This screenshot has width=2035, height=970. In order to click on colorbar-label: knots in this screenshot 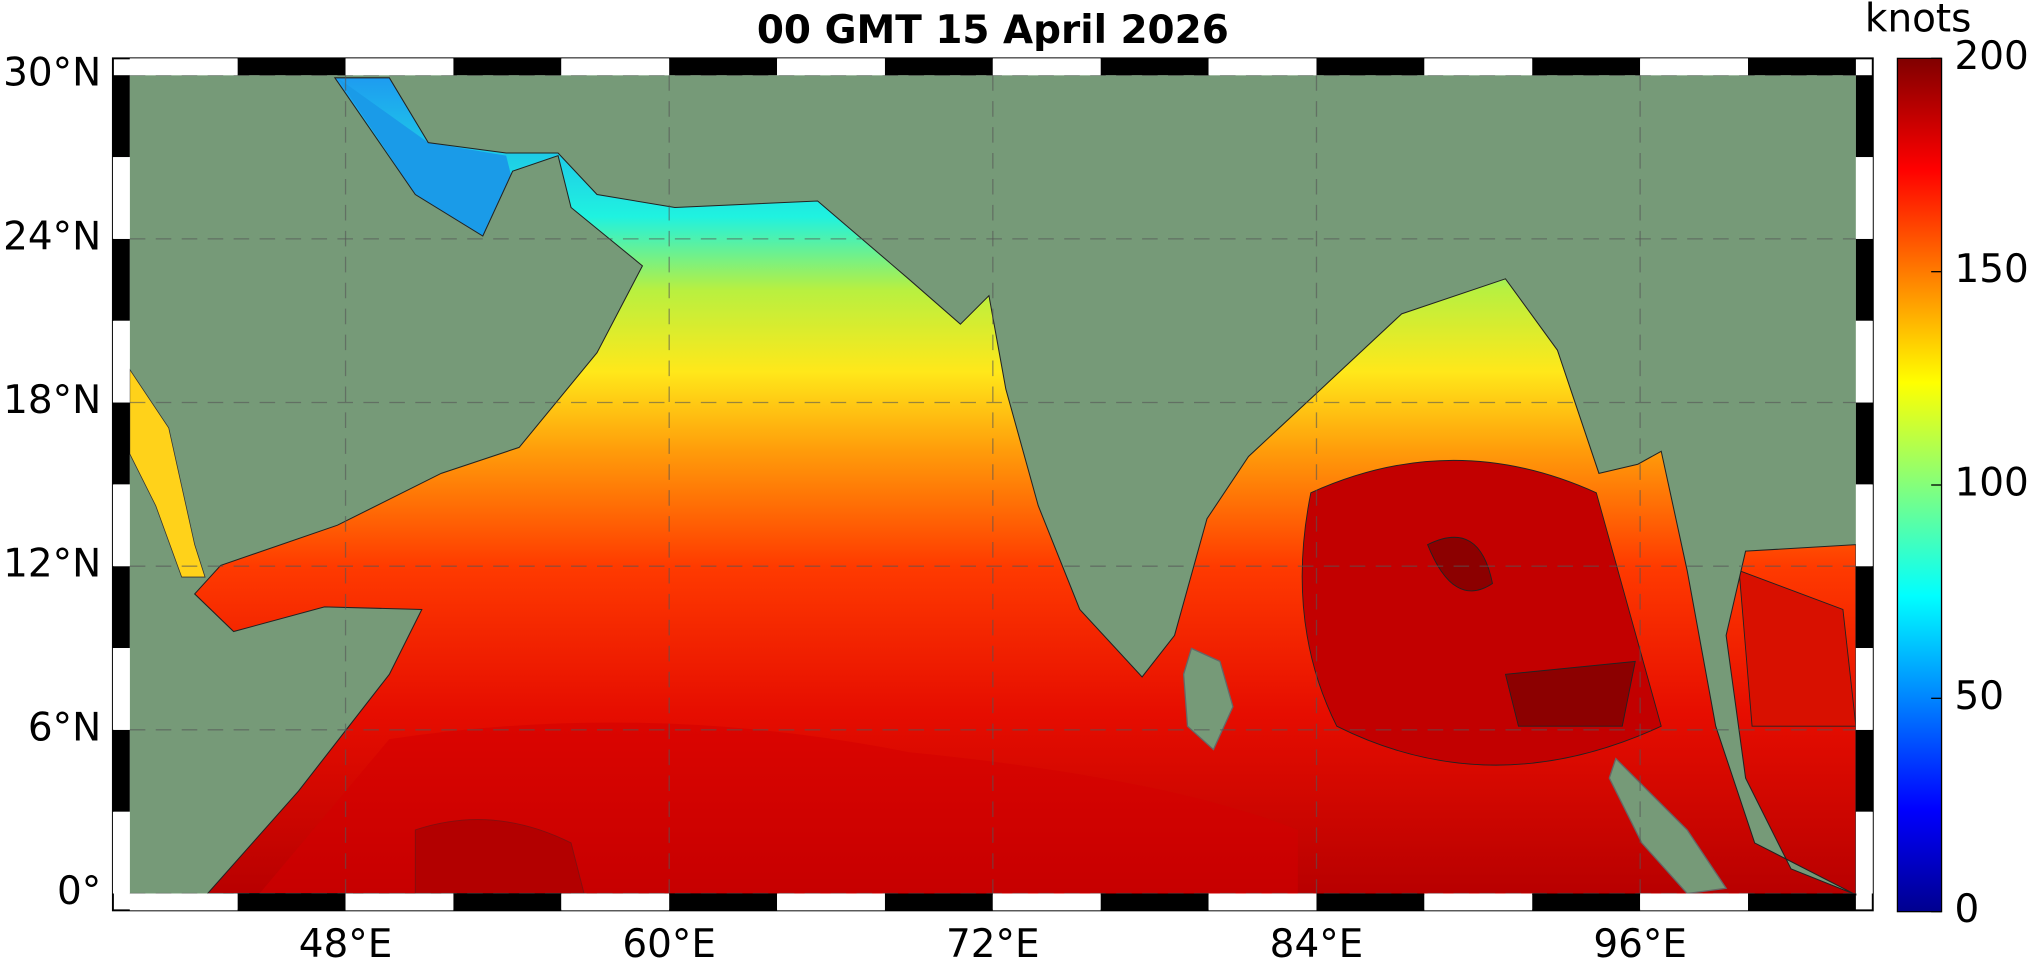, I will do `click(1918, 20)`.